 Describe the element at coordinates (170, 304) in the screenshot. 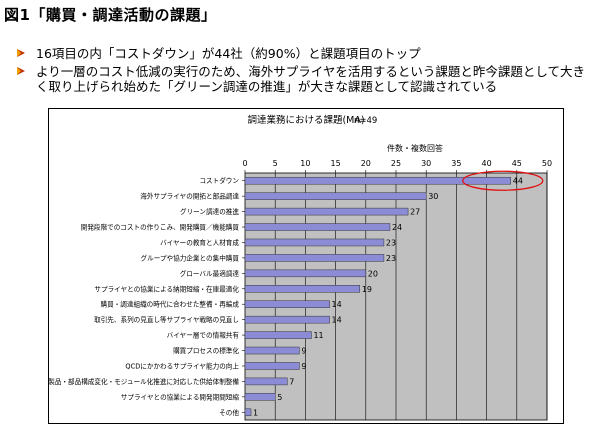

I see `category-label: 購買・調達組織の時代に合わせた整備・再編成` at that location.